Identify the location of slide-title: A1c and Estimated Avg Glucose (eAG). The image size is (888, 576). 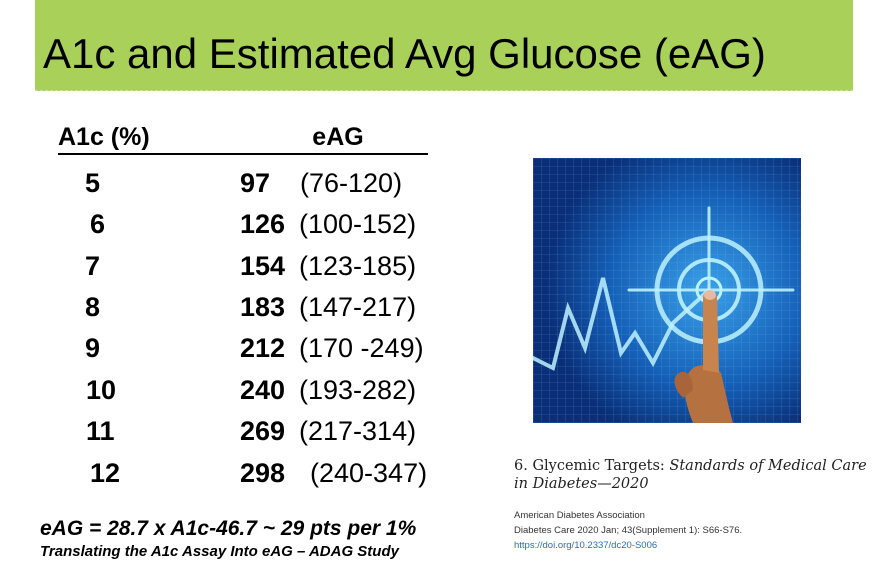
(404, 53).